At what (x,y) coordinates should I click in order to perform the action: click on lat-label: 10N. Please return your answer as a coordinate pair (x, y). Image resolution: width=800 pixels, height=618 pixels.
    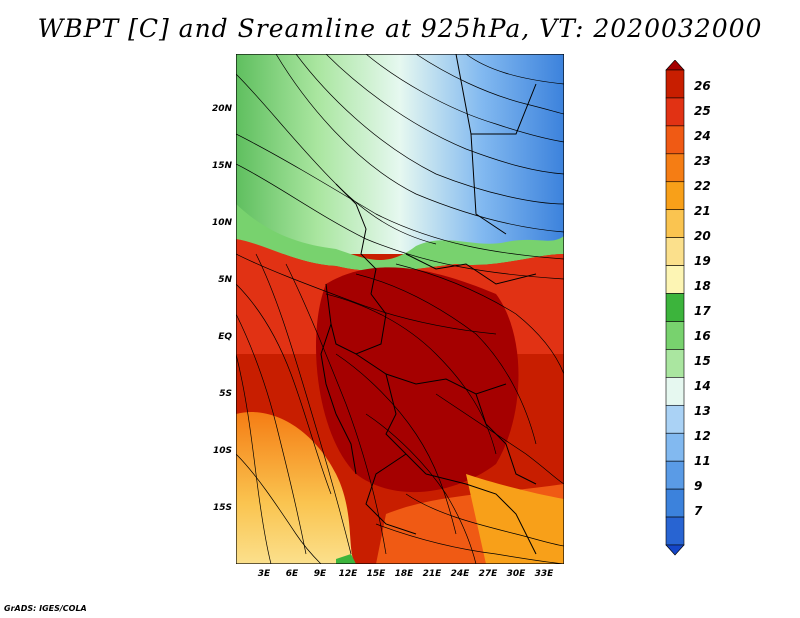
    Looking at the image, I should click on (221, 223).